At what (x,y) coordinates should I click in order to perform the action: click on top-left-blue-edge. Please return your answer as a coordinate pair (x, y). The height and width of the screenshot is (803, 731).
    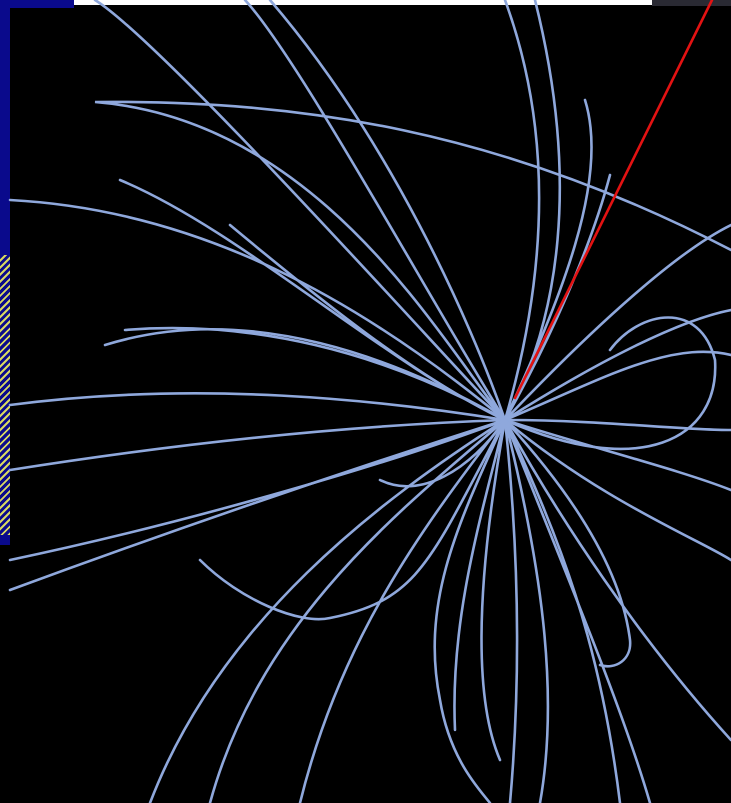
    Looking at the image, I should click on (37, 4).